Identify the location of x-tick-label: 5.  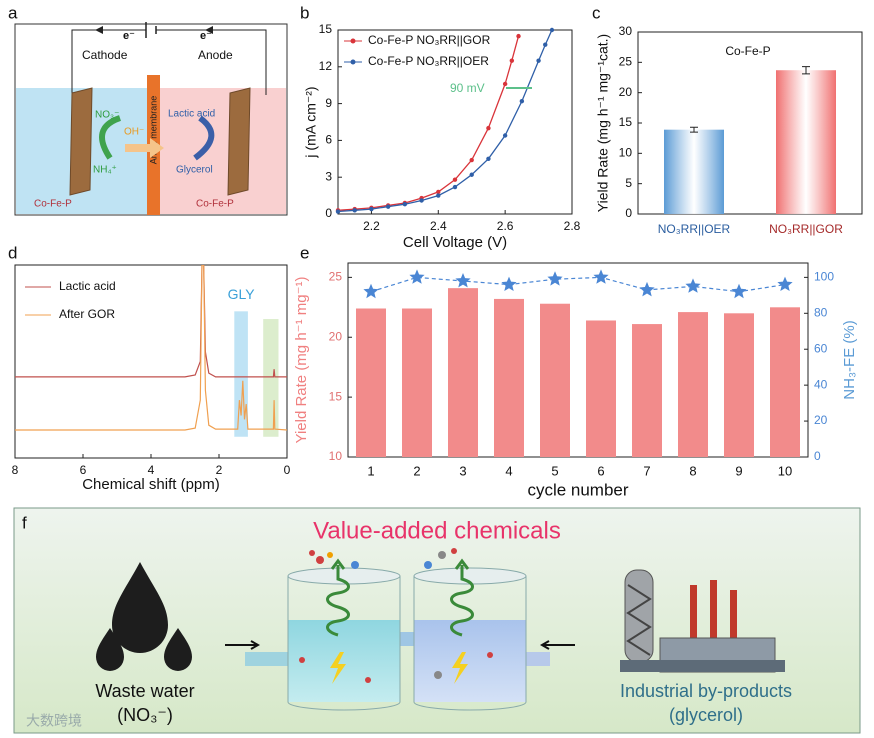
(554, 470).